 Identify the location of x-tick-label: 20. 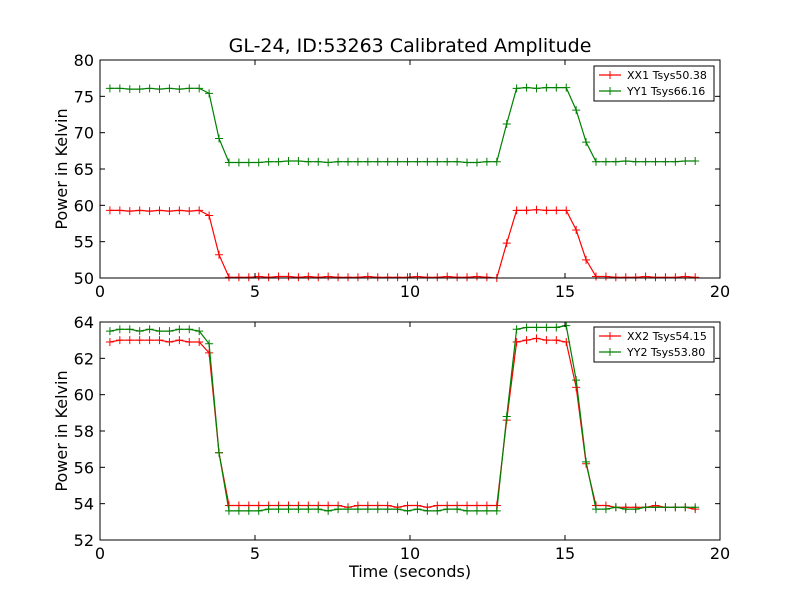
(720, 291).